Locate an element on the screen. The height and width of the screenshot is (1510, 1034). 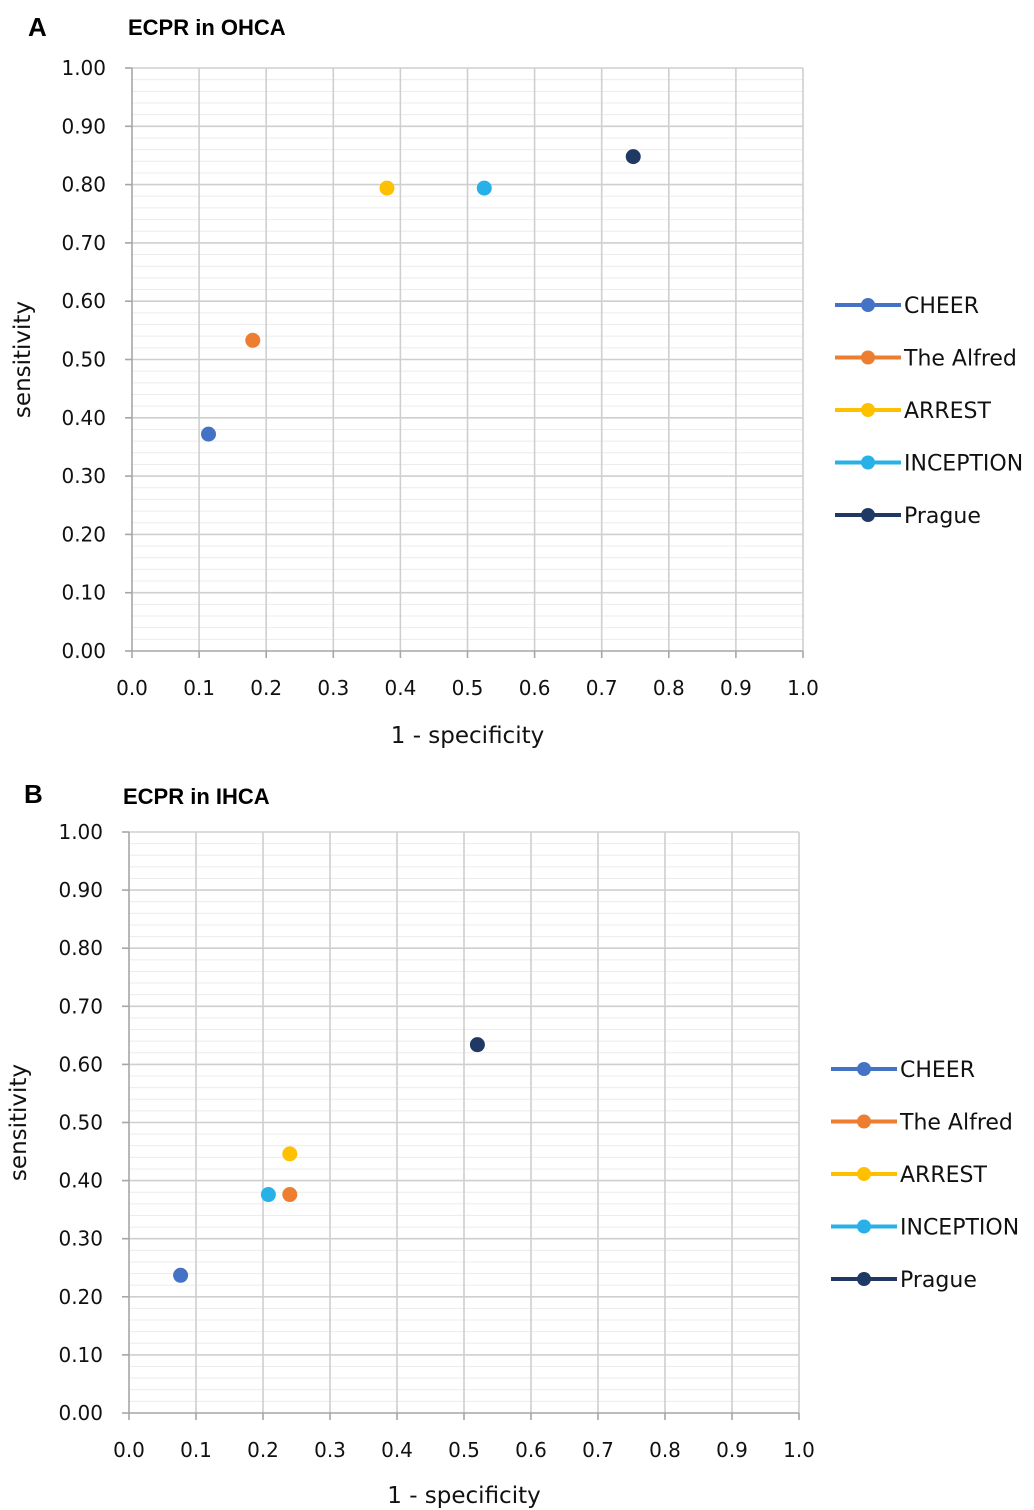
panel-letter: A is located at coordinates (37, 27).